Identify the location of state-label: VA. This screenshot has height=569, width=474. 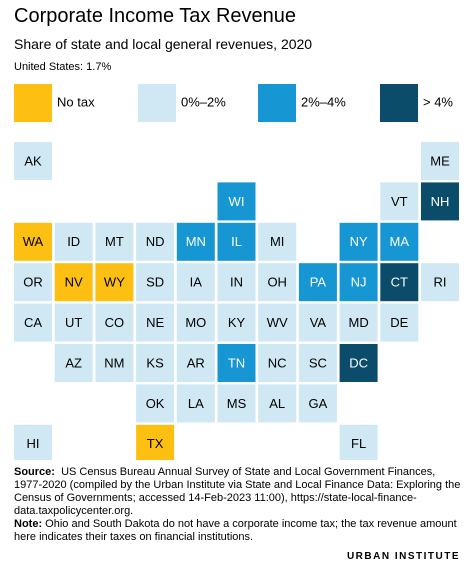
(318, 322).